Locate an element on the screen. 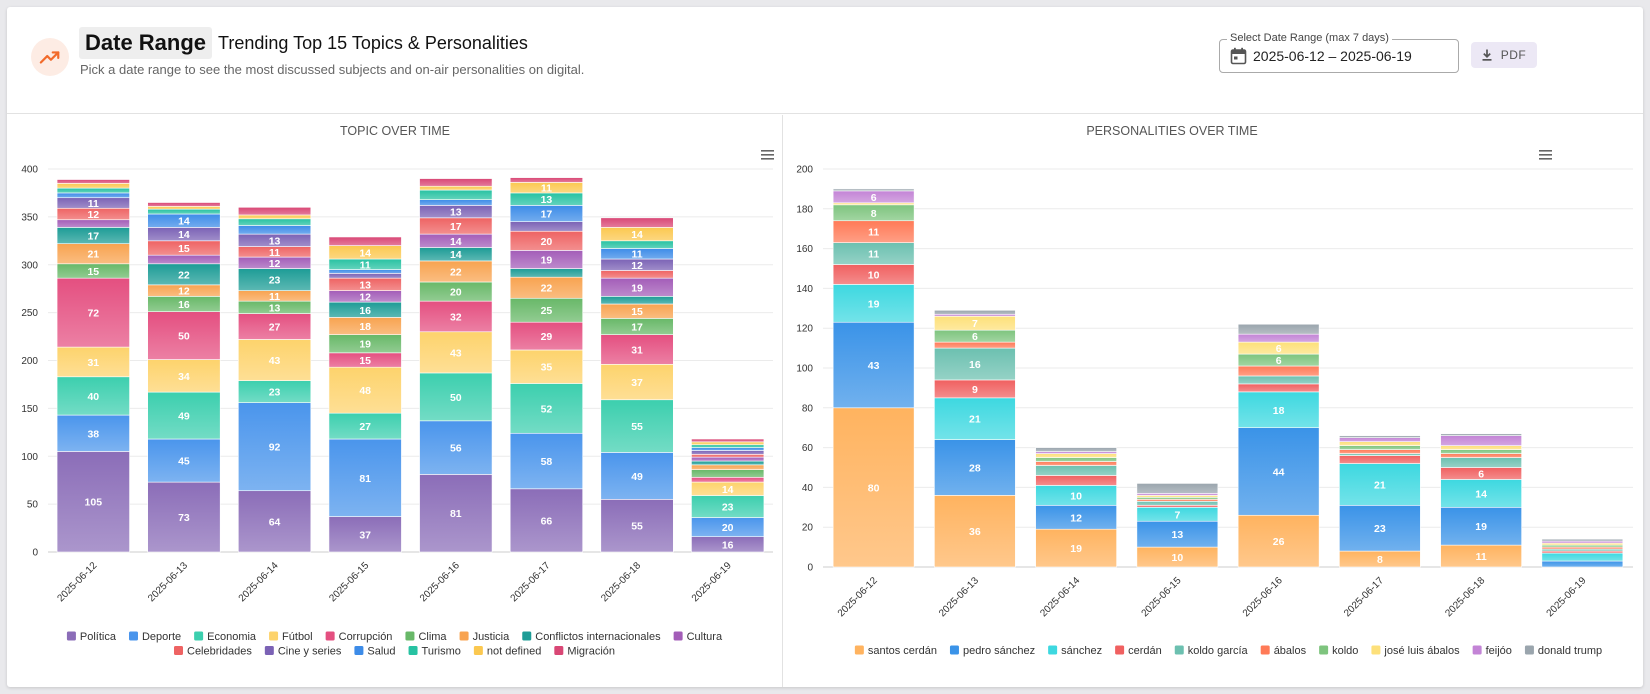 This screenshot has height=694, width=1650. pdf-button: PDF is located at coordinates (1504, 55).